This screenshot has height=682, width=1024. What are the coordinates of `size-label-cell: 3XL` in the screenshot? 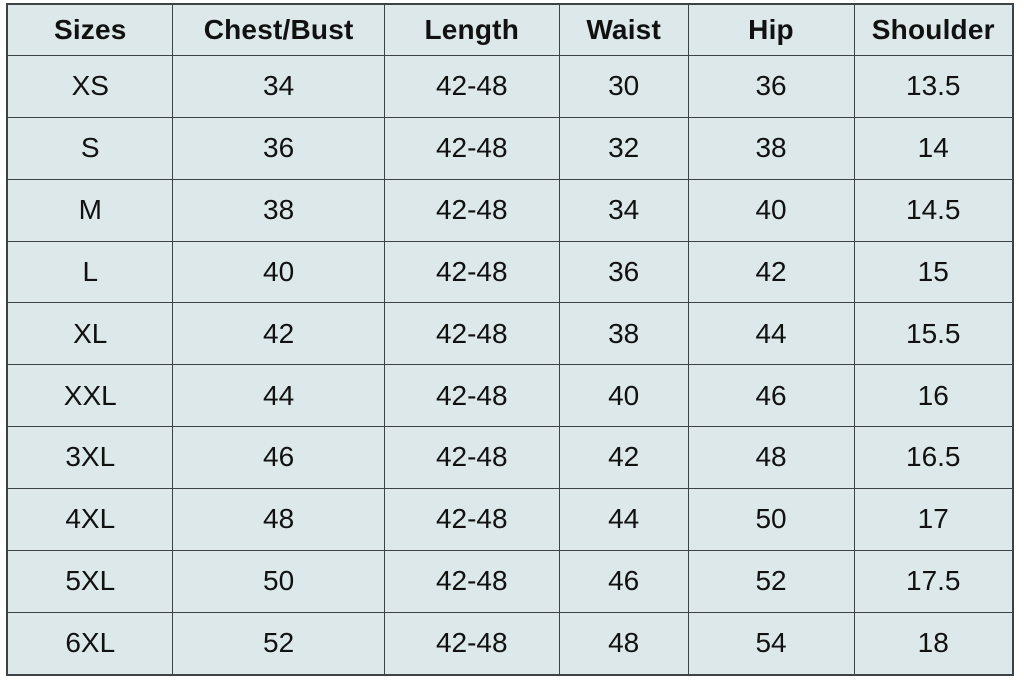 It's located at (90, 457).